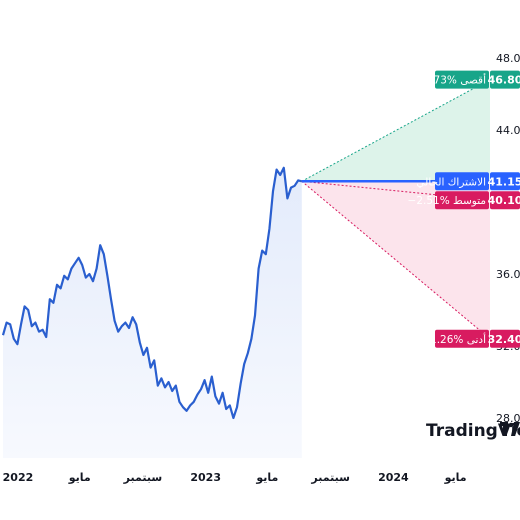 This screenshot has height=520, width=520. I want to click on forecast-current-tag-label: الاشتراك الحالي, so click(451, 182).